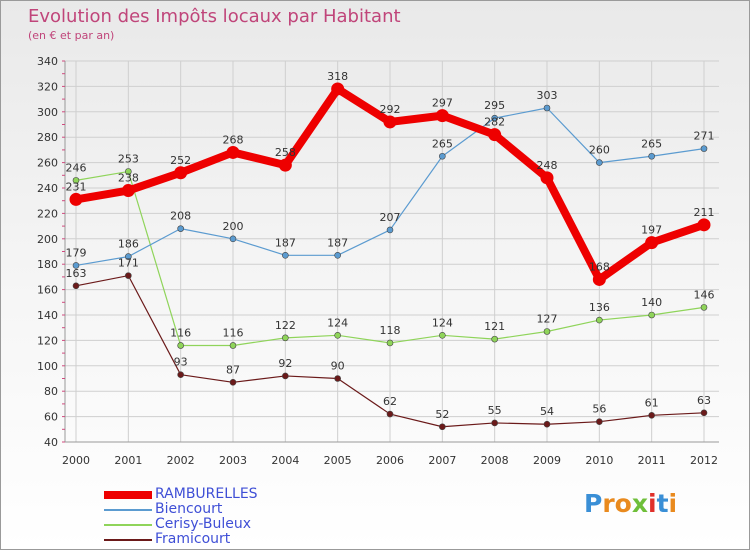 The width and height of the screenshot is (750, 550). What do you see at coordinates (128, 263) in the screenshot?
I see `data-label-framicourt: 171` at bounding box center [128, 263].